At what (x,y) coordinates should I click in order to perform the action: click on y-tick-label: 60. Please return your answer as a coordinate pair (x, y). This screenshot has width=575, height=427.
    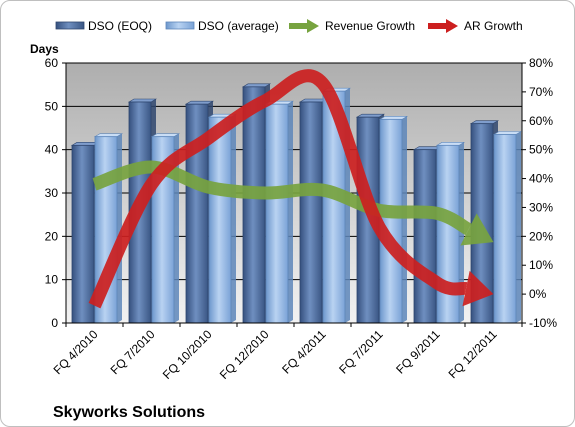
    Looking at the image, I should click on (52, 63).